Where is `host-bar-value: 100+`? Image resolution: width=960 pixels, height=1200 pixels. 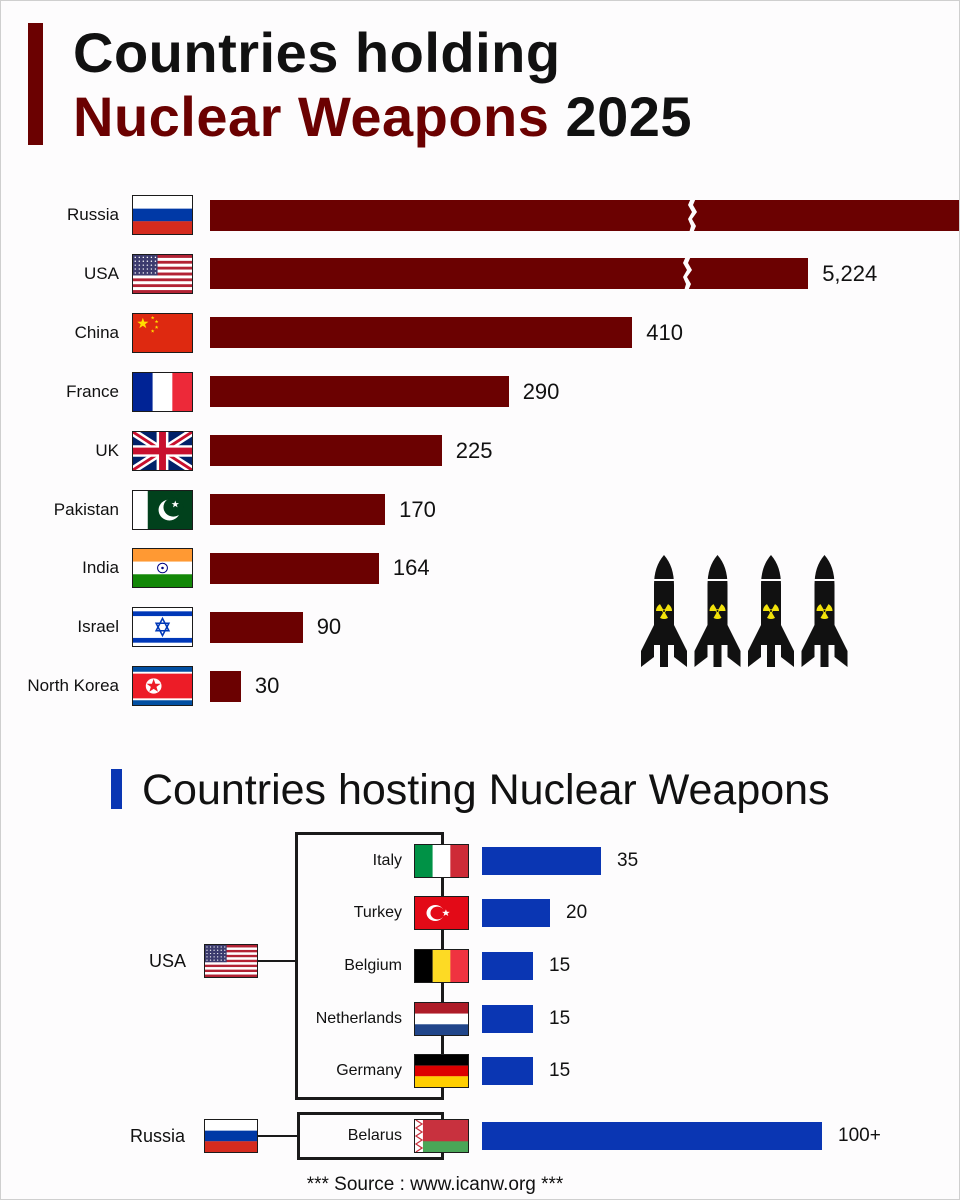 host-bar-value: 100+ is located at coordinates (859, 1135).